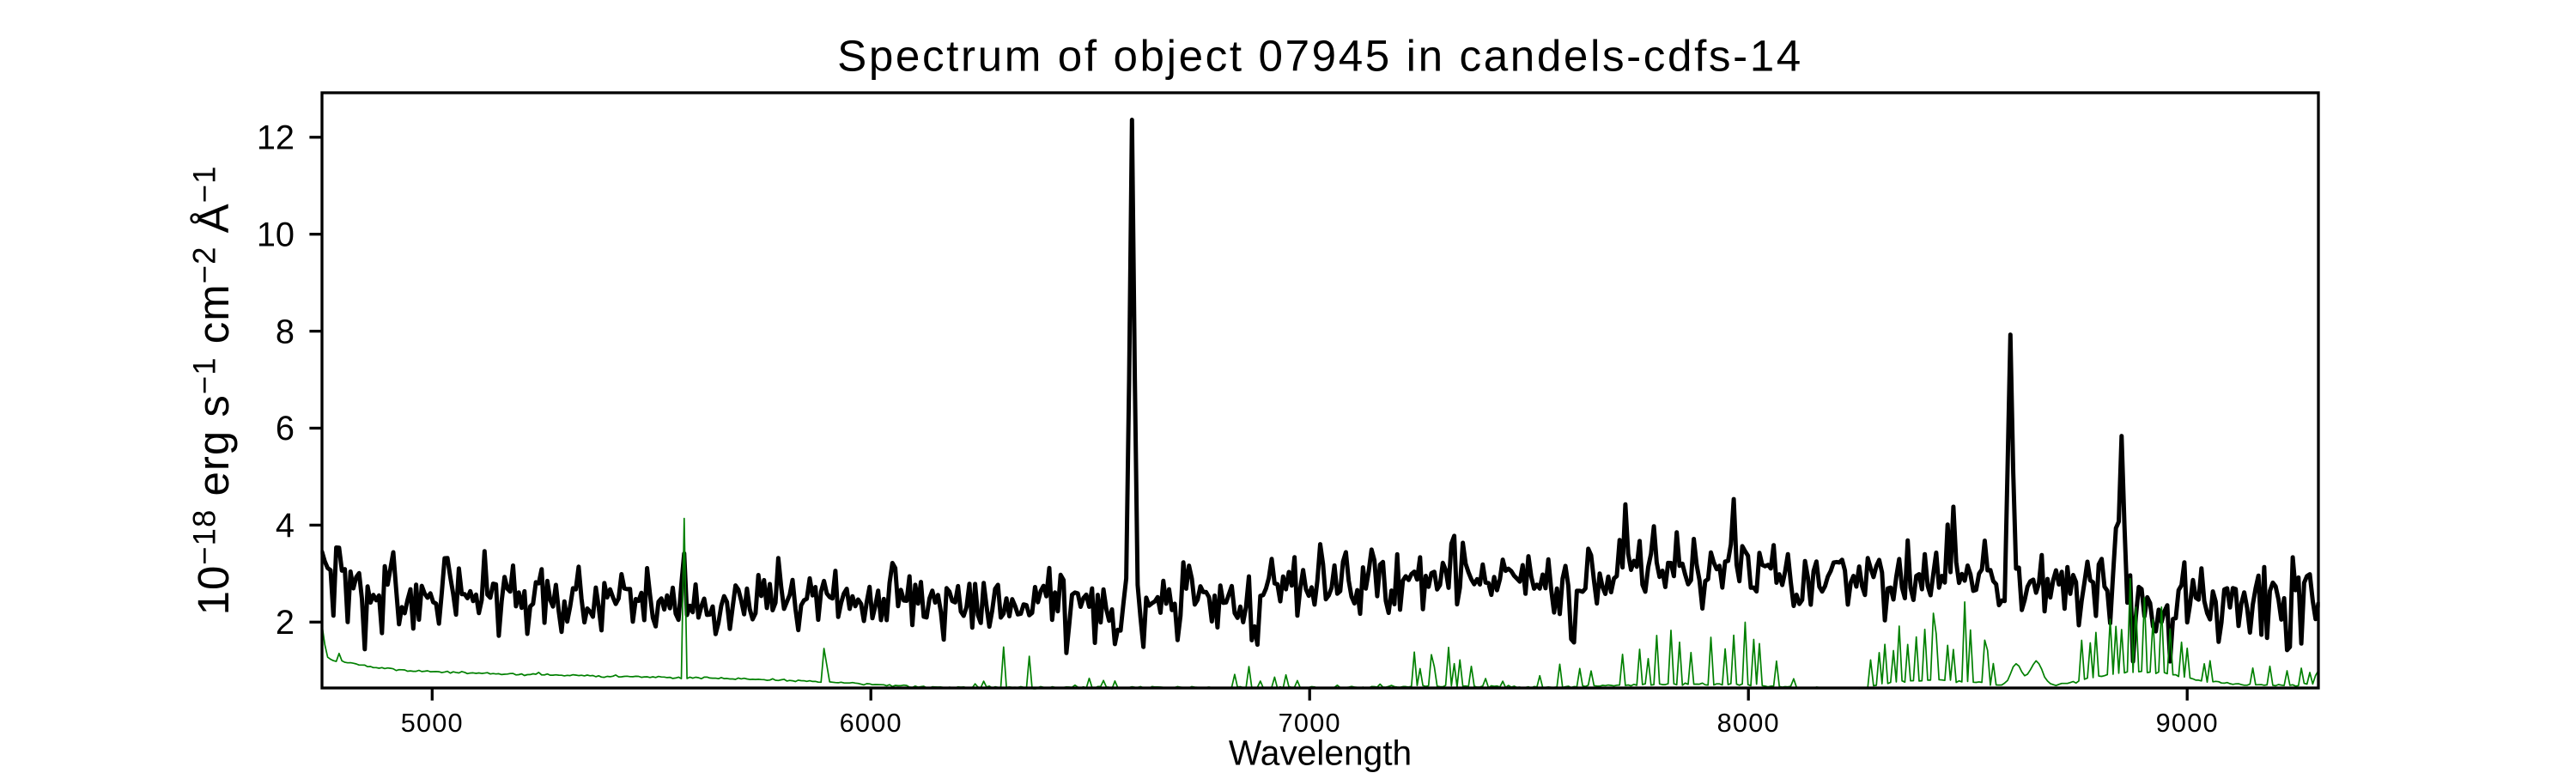  What do you see at coordinates (276, 234) in the screenshot?
I see `svg-text: 10` at bounding box center [276, 234].